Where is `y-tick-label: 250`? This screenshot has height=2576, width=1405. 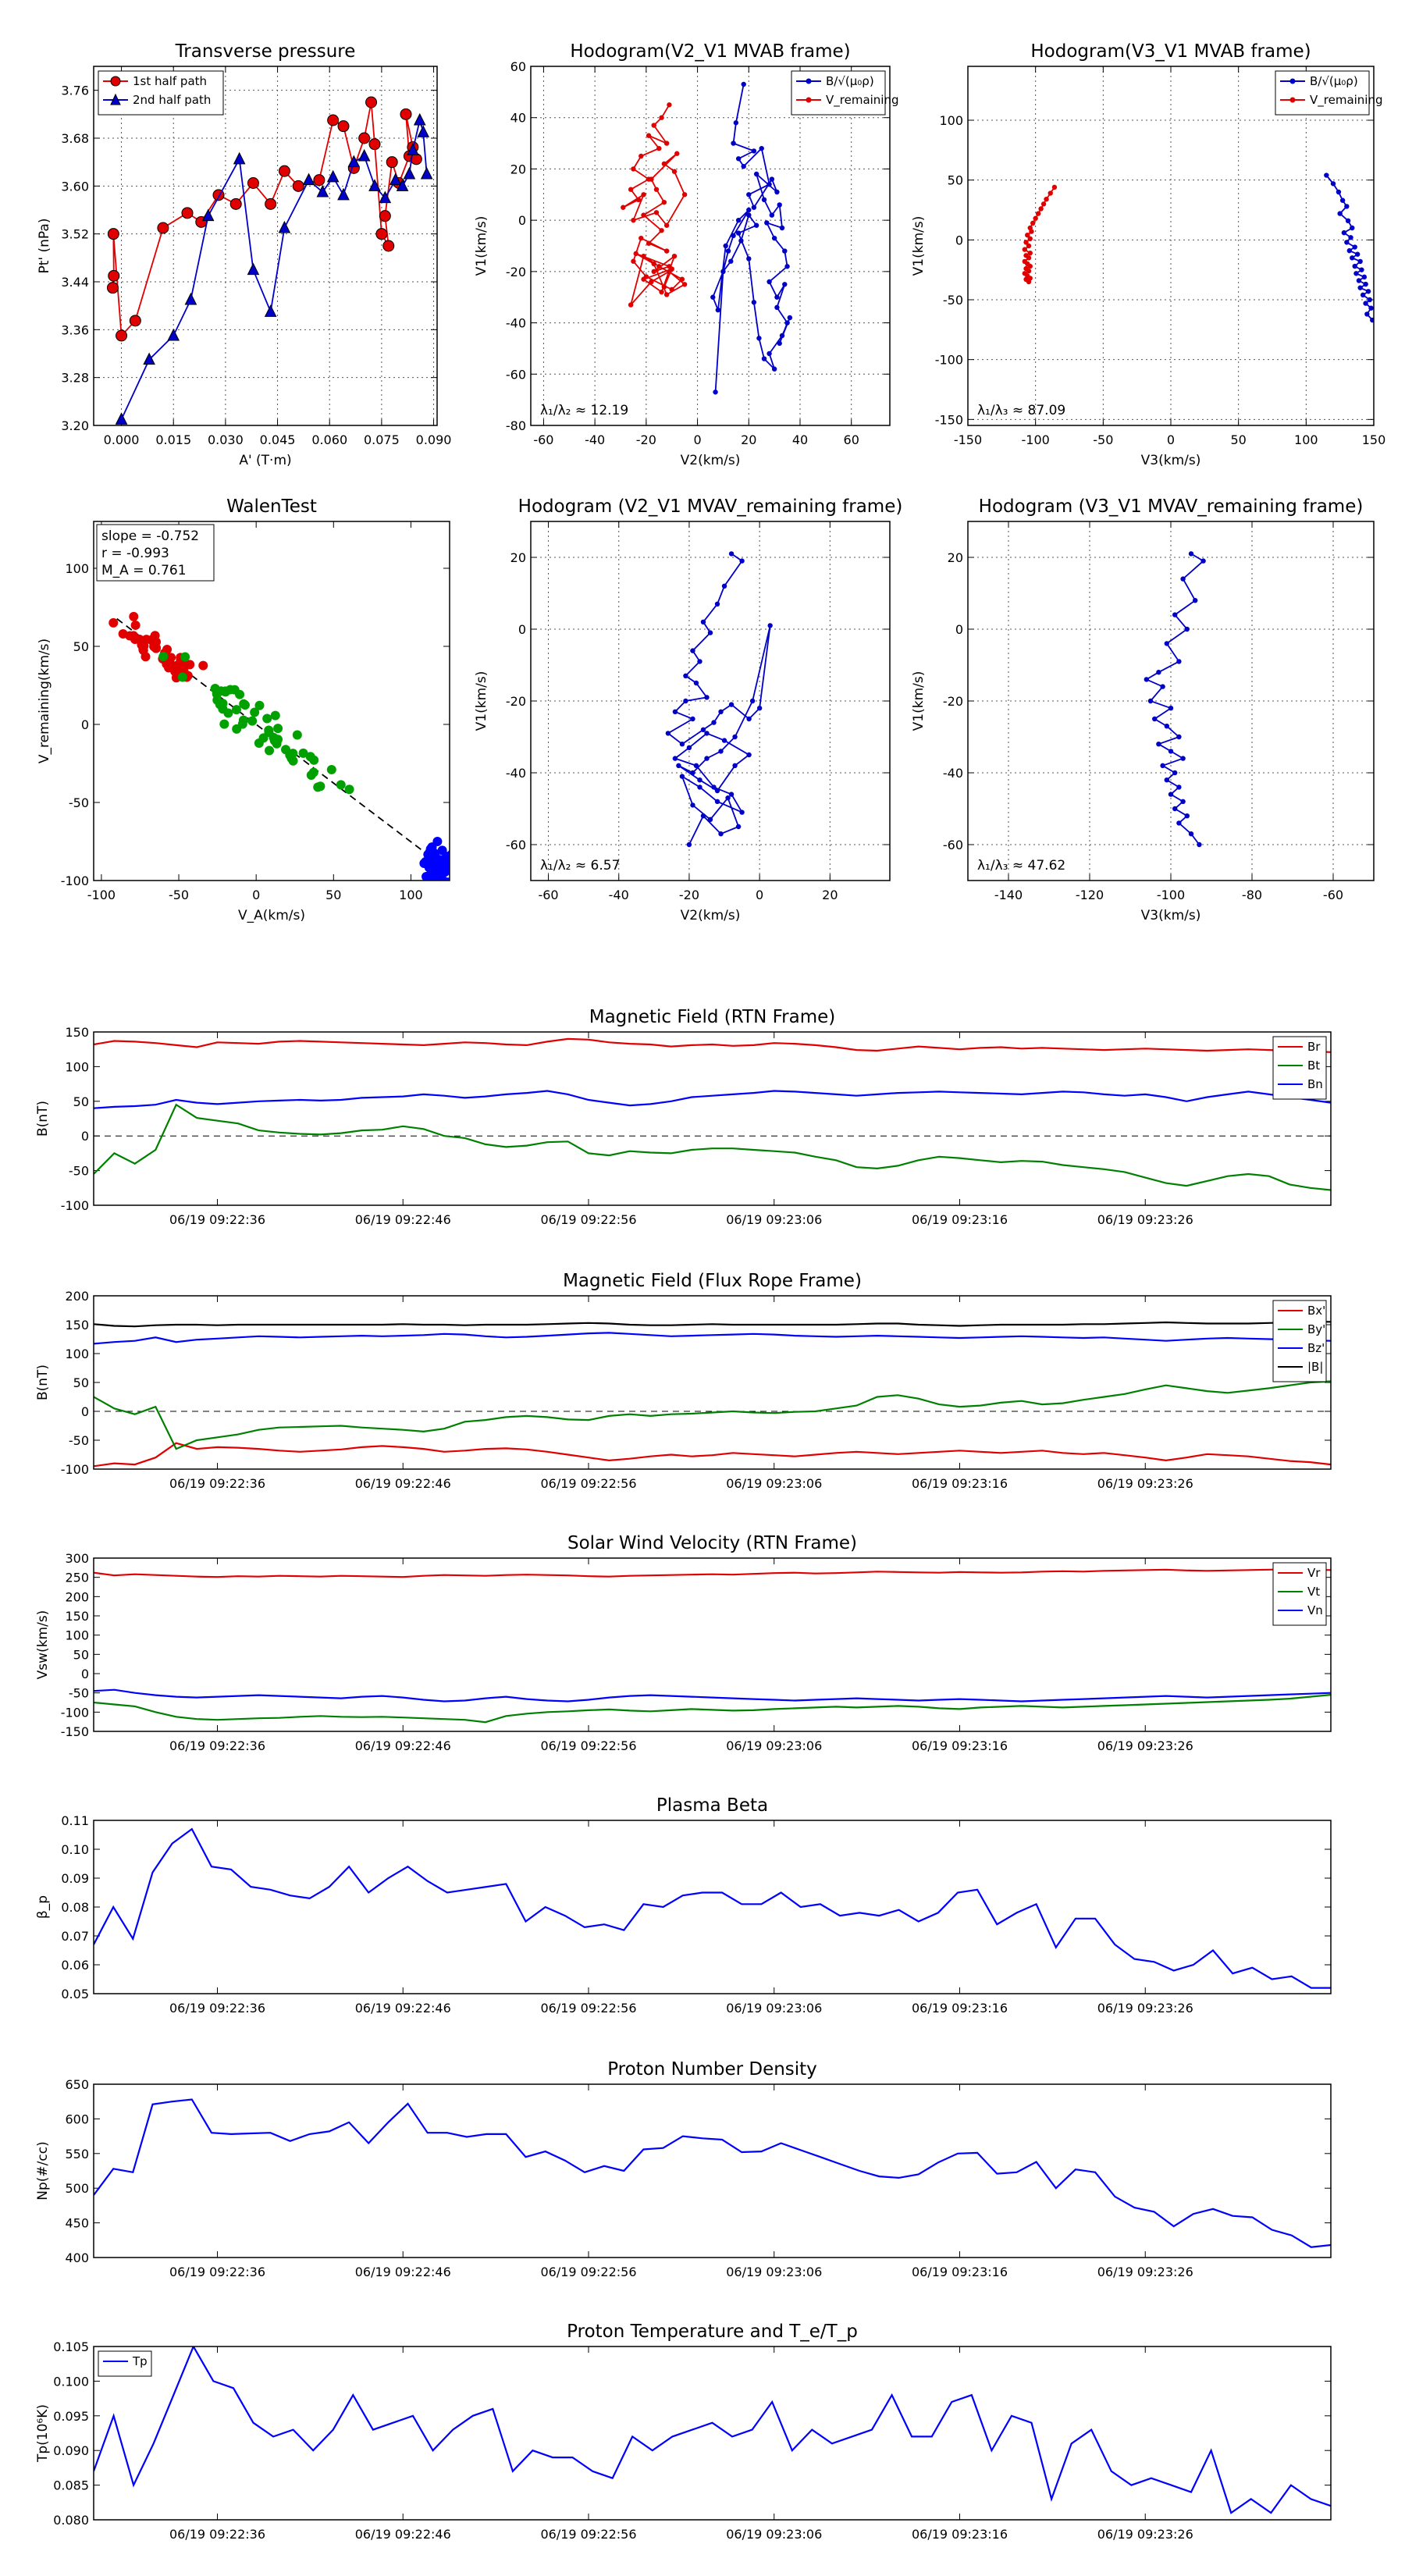 y-tick-label: 250 is located at coordinates (77, 1578).